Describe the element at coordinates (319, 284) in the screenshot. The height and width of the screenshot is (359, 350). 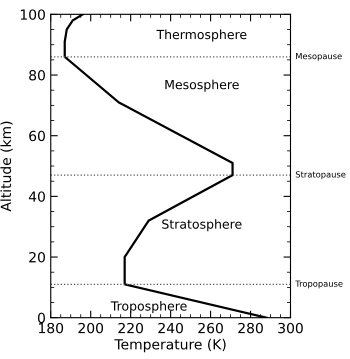
I see `ref-line-label: Tropopause` at that location.